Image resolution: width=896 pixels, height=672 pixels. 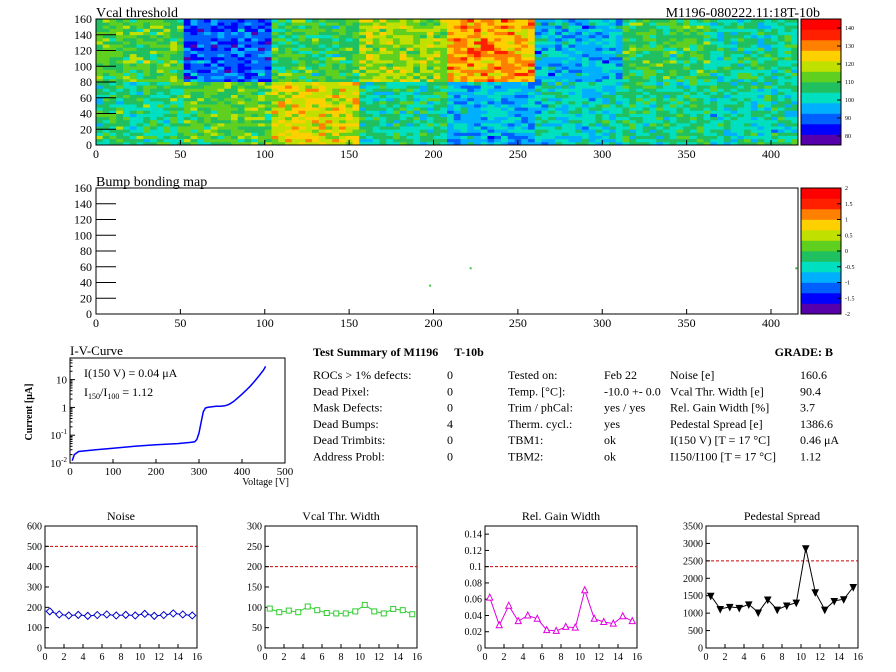 What do you see at coordinates (820, 657) in the screenshot?
I see `pedestal-spread-xtick-label: 12` at bounding box center [820, 657].